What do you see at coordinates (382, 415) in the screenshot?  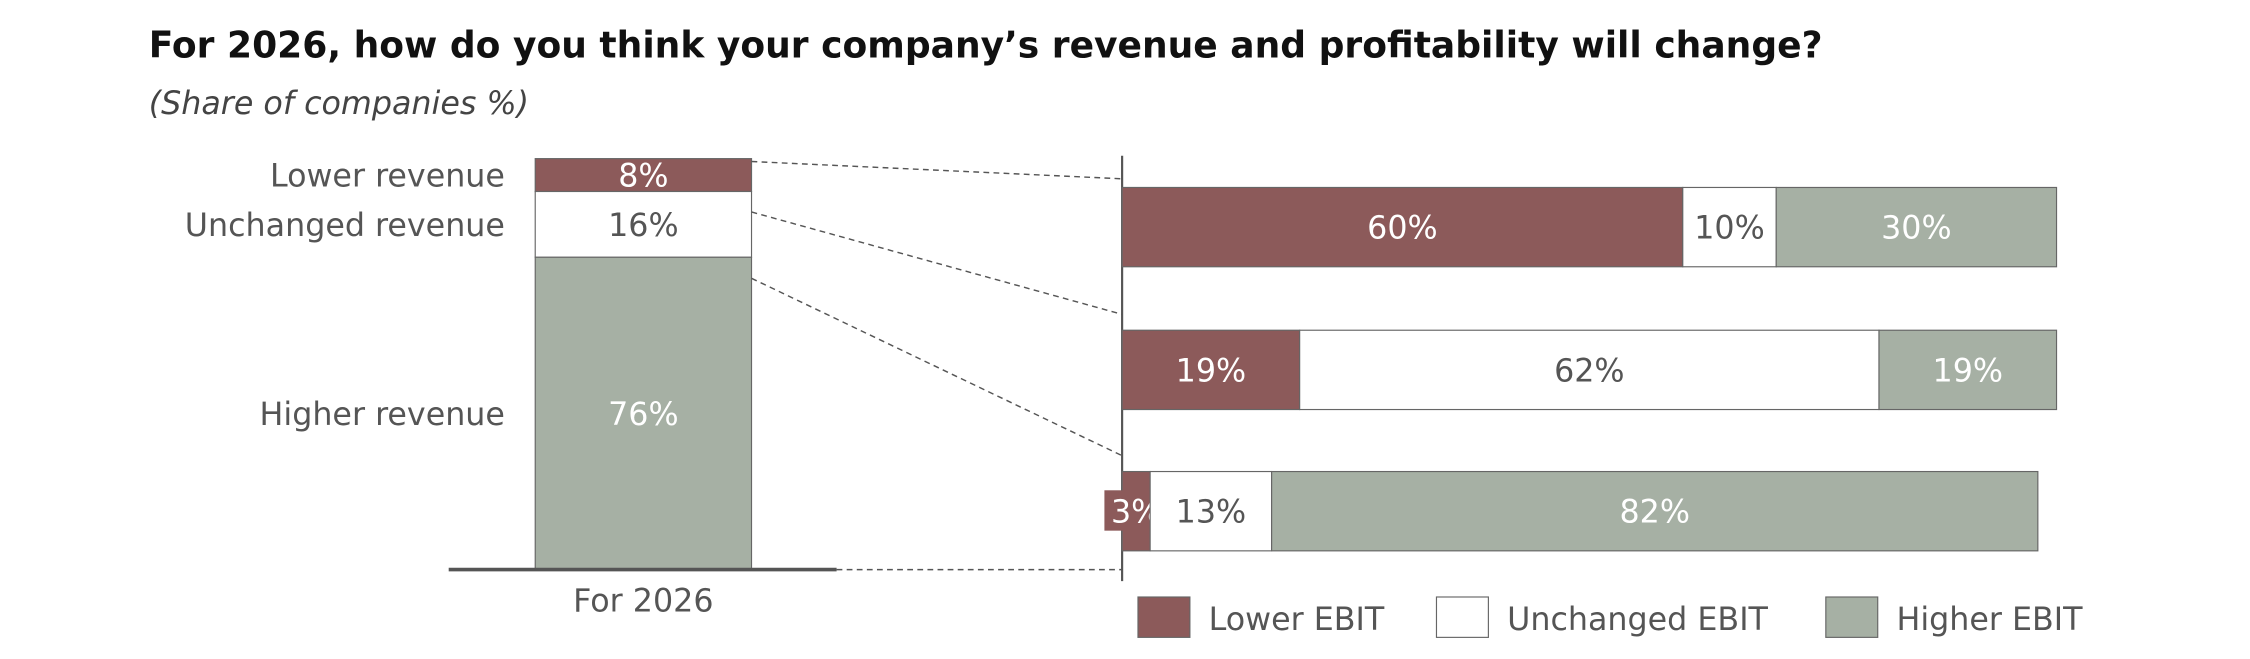 I see `revenue-category-label: Higher revenue` at bounding box center [382, 415].